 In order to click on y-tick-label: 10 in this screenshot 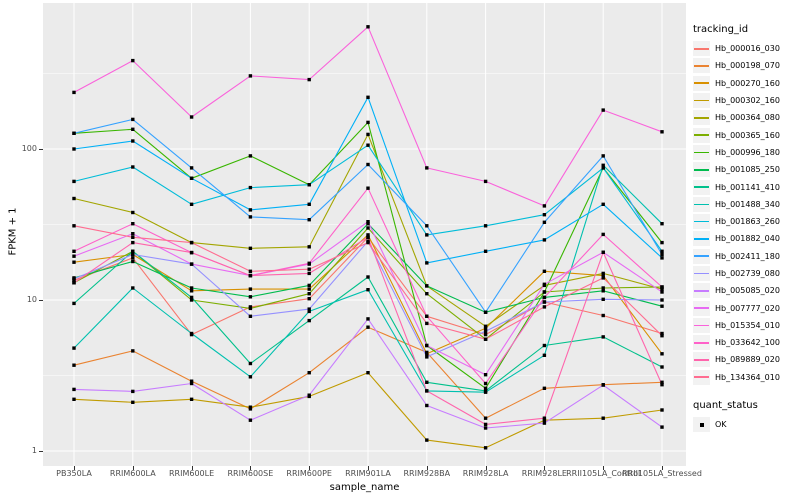, I will do `click(31, 299)`.